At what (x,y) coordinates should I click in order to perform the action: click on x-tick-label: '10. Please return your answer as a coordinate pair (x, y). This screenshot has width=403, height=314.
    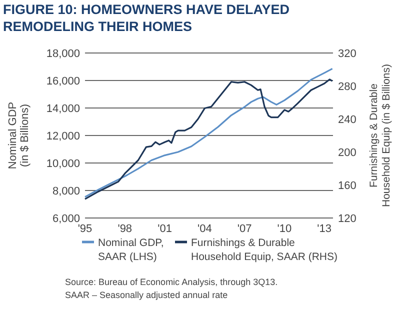
    Looking at the image, I should click on (284, 229).